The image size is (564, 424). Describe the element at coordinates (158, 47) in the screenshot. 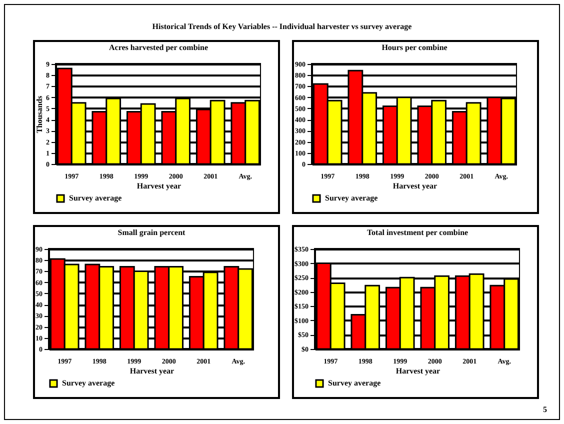

I see `chart-title: Acres harvested per combine` at that location.